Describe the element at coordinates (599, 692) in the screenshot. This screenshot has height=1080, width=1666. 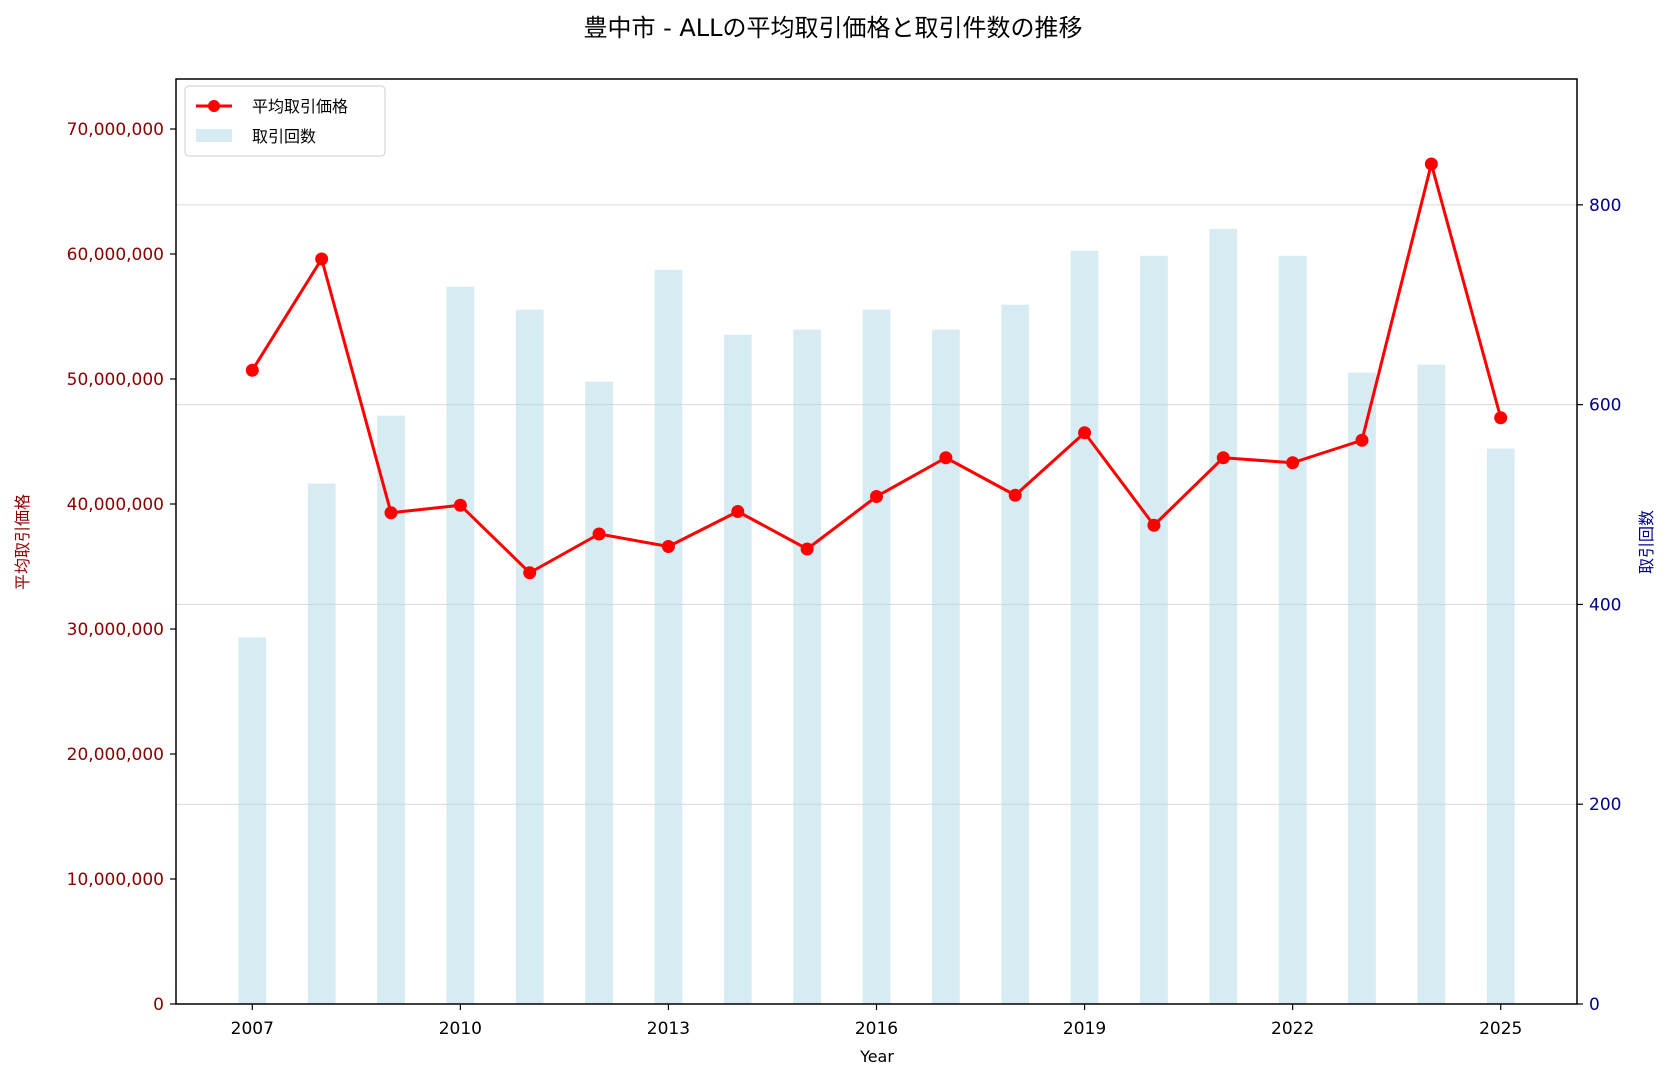
I see `bar-2012` at that location.